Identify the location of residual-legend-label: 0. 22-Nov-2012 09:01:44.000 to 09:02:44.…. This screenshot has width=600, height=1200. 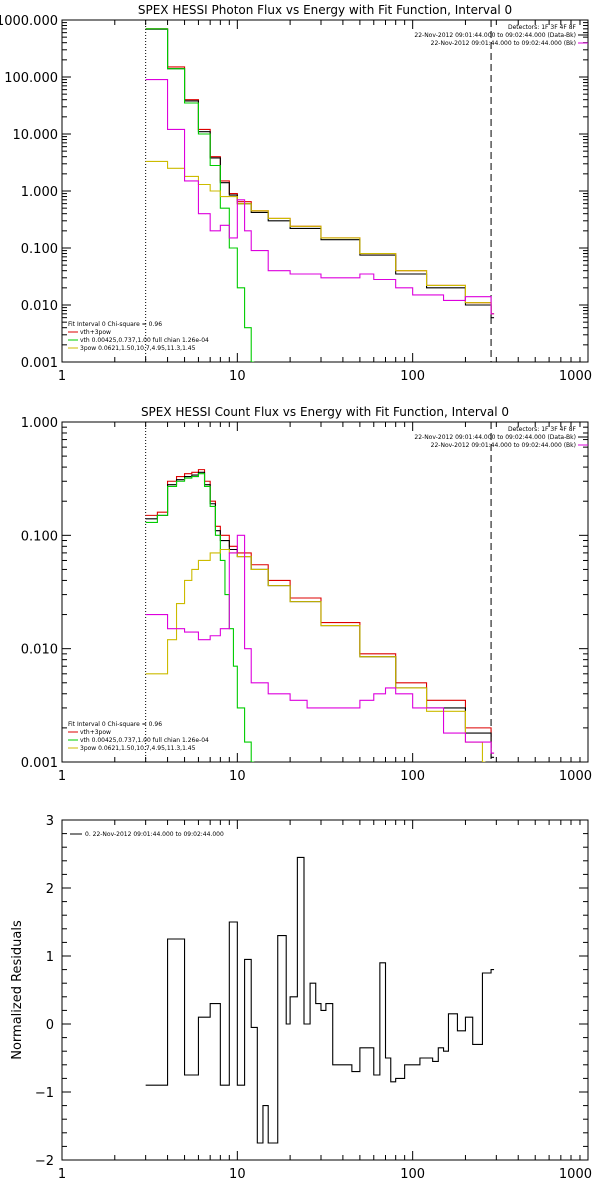
(154, 834).